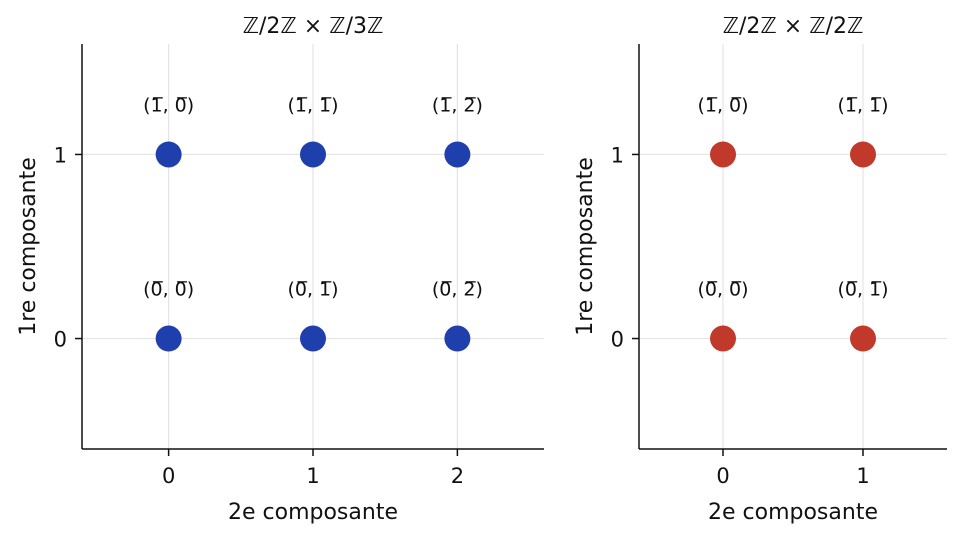 The height and width of the screenshot is (541, 962). Describe the element at coordinates (457, 290) in the screenshot. I see `point-label: (0̅, 2̅)` at that location.